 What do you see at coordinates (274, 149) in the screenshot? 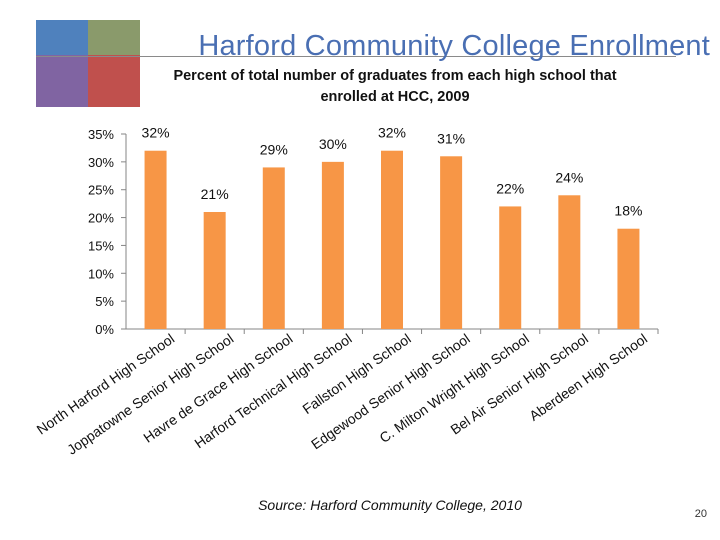
I see `data-label: 29%` at bounding box center [274, 149].